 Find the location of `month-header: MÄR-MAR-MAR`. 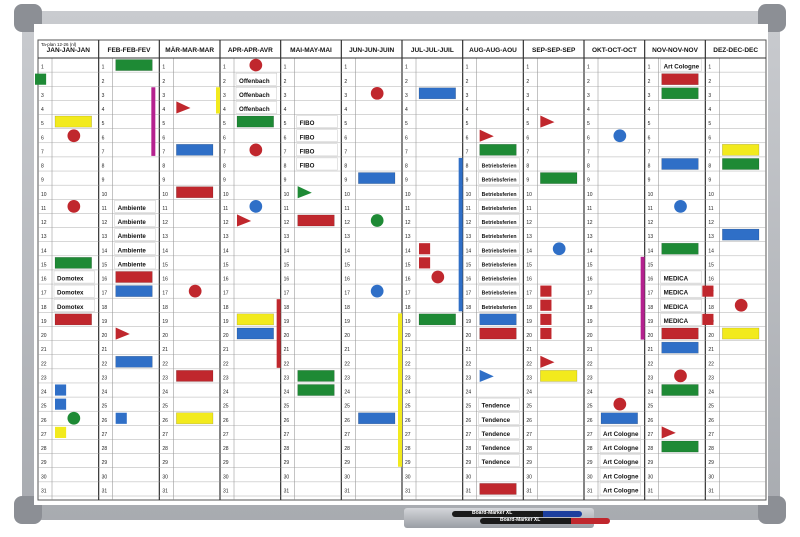

month-header: MÄR-MAR-MAR is located at coordinates (189, 50).